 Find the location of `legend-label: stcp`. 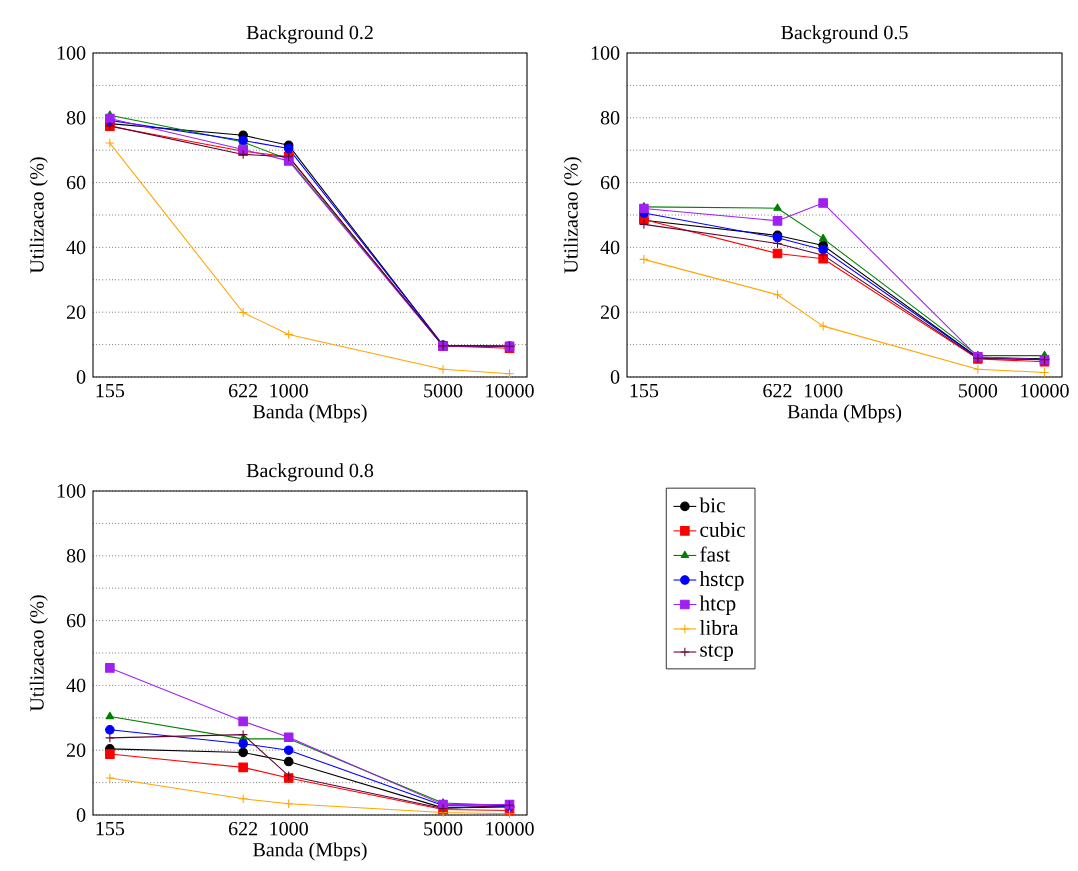

legend-label: stcp is located at coordinates (716, 653).